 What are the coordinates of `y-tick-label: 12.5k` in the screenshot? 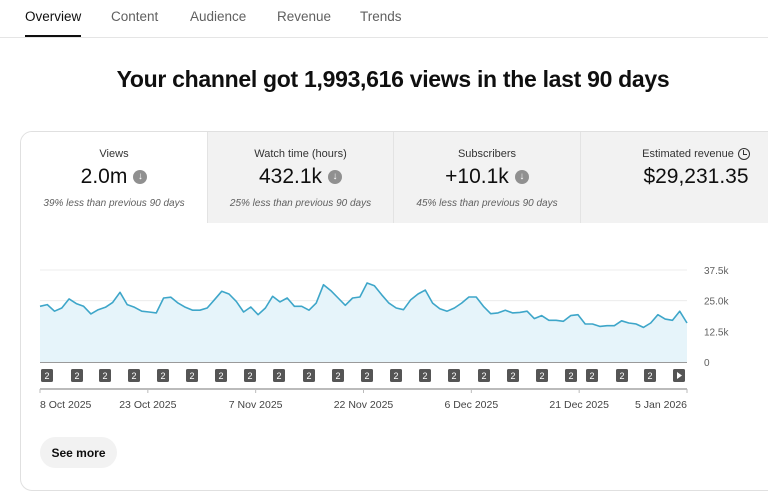 It's located at (716, 332).